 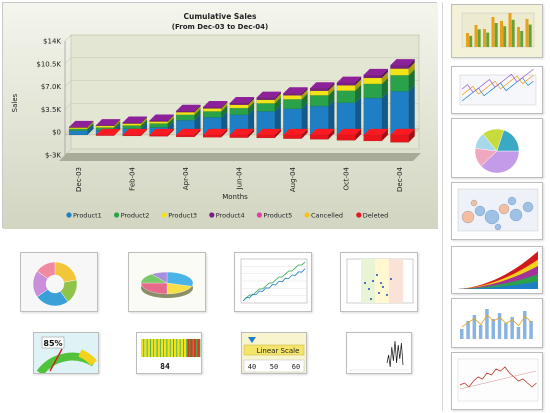 I want to click on side-area, so click(x=497, y=270).